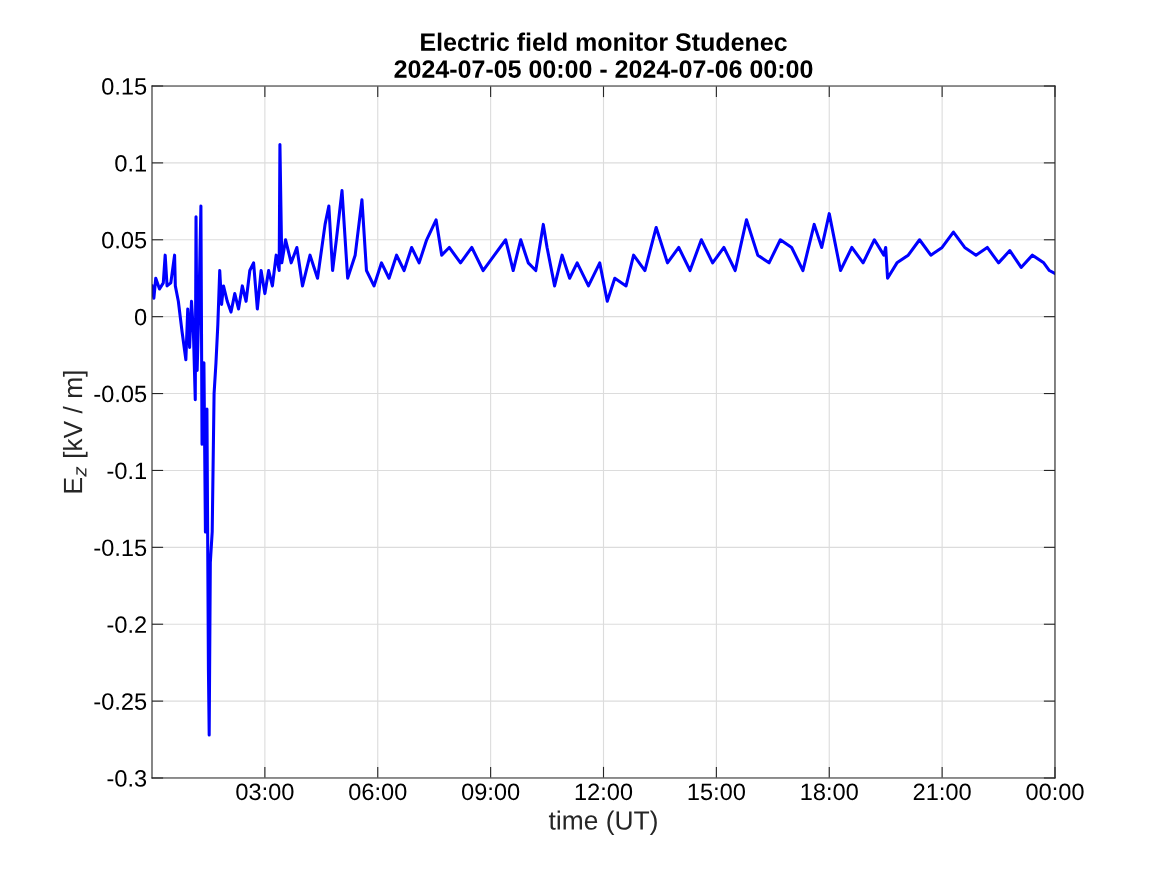 The width and height of the screenshot is (1167, 875). I want to click on y-tick-label: -0.15, so click(120, 548).